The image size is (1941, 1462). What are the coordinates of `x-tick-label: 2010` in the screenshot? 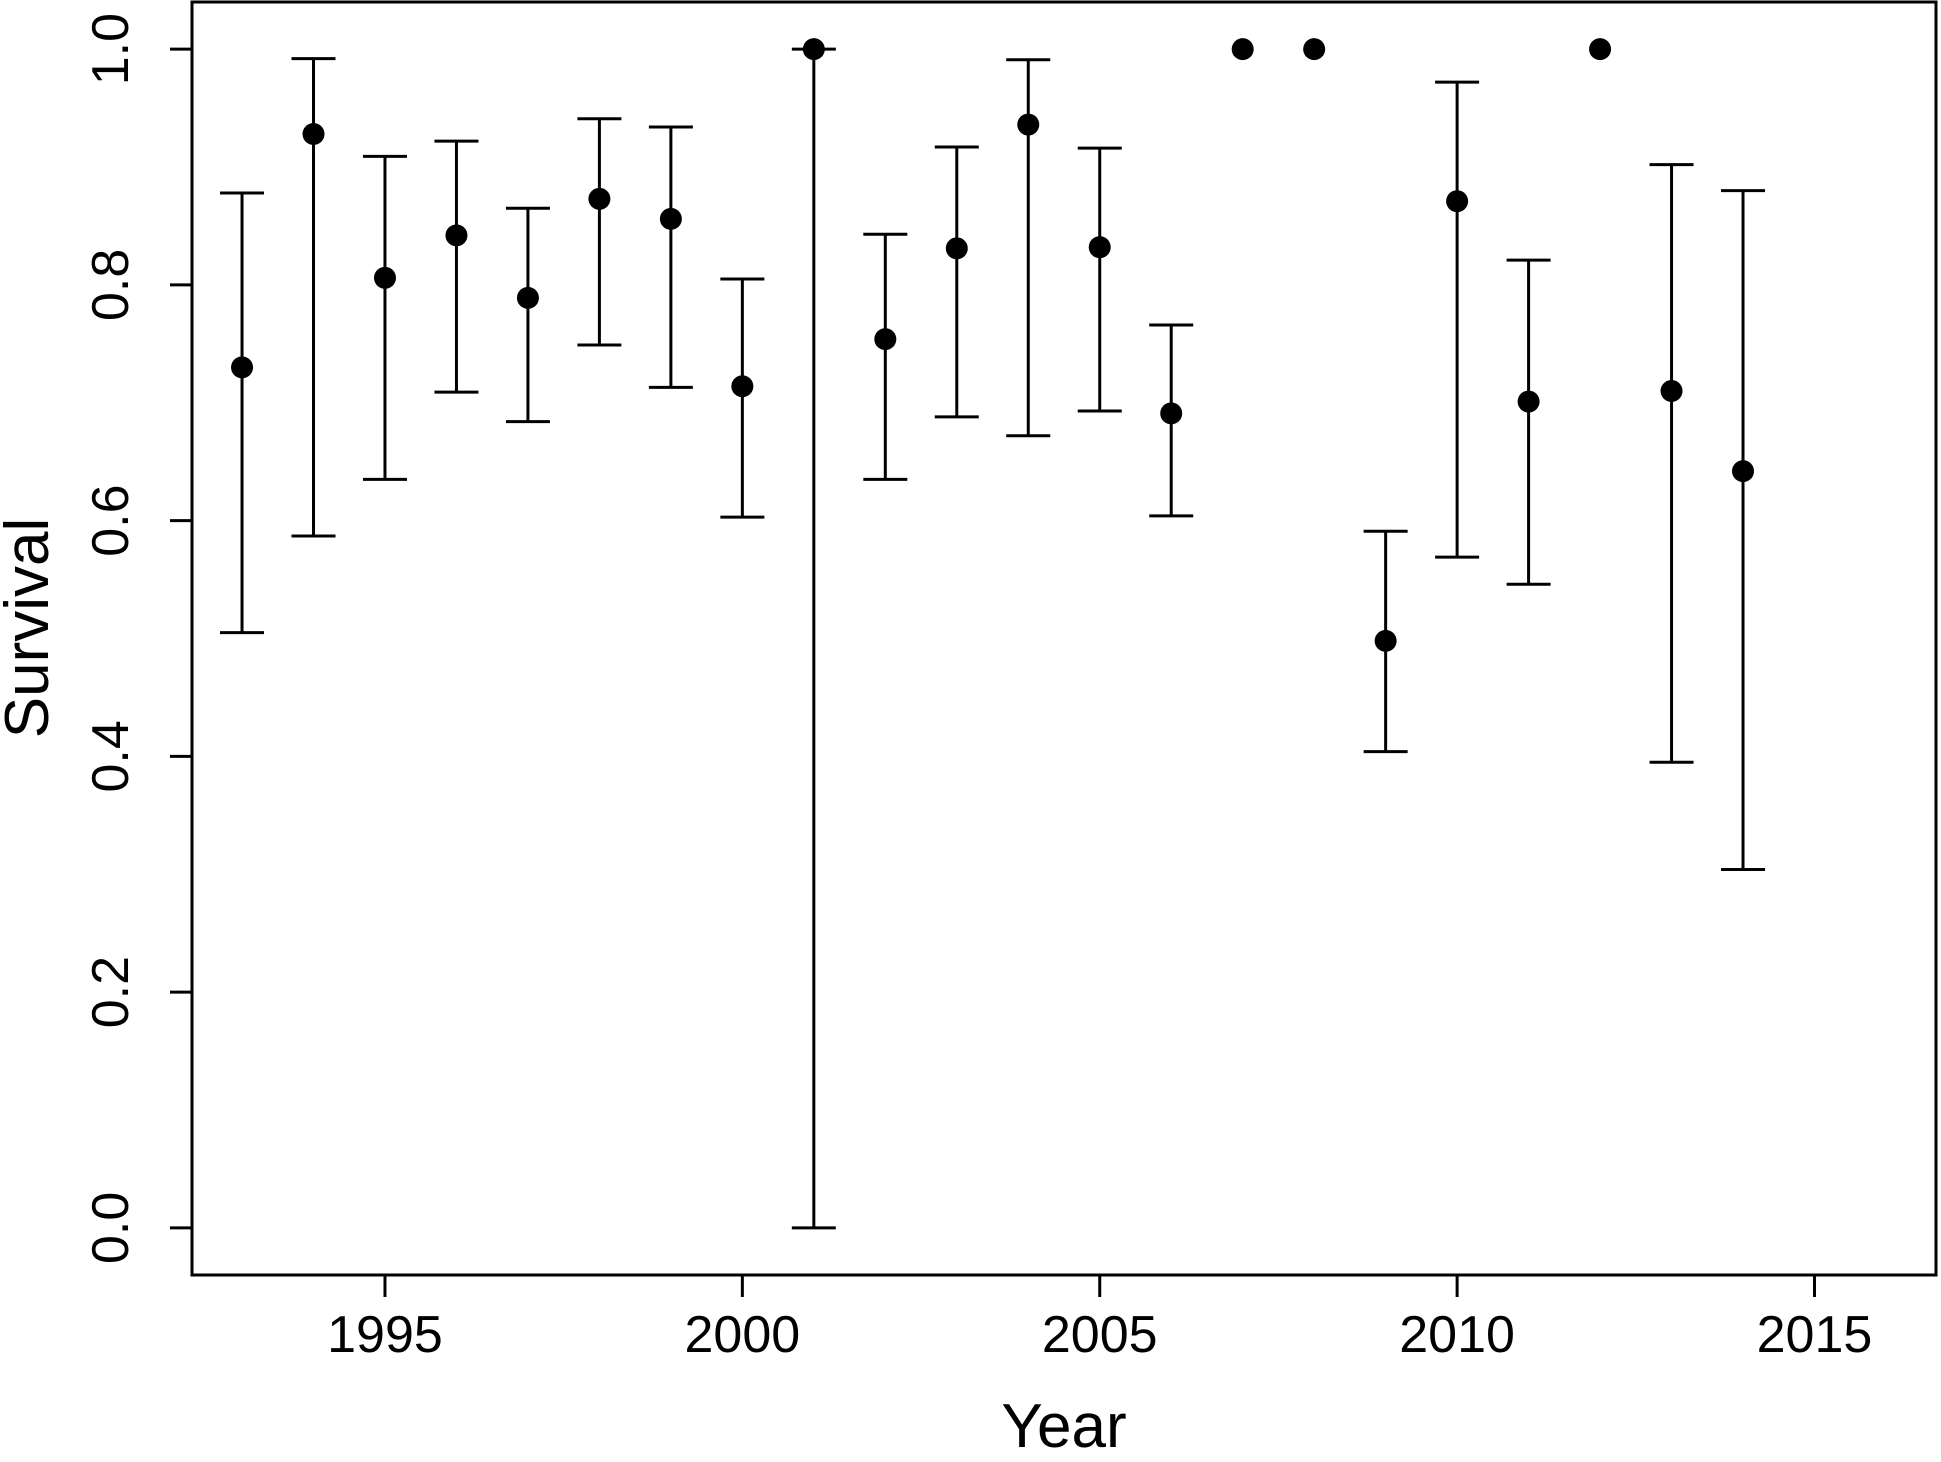 It's located at (1457, 1335).